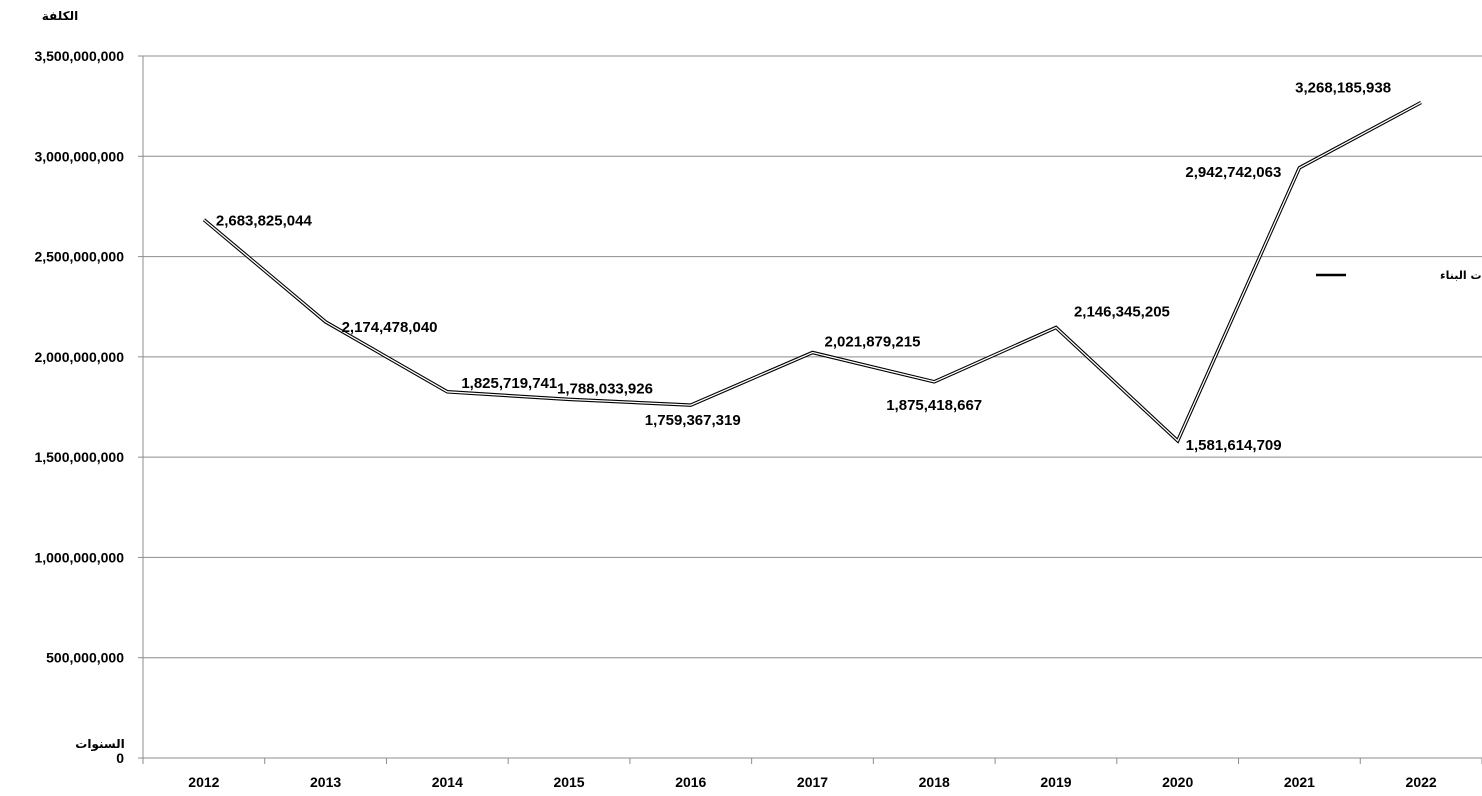 The width and height of the screenshot is (1482, 796). I want to click on x-tick-label: 2020, so click(1177, 782).